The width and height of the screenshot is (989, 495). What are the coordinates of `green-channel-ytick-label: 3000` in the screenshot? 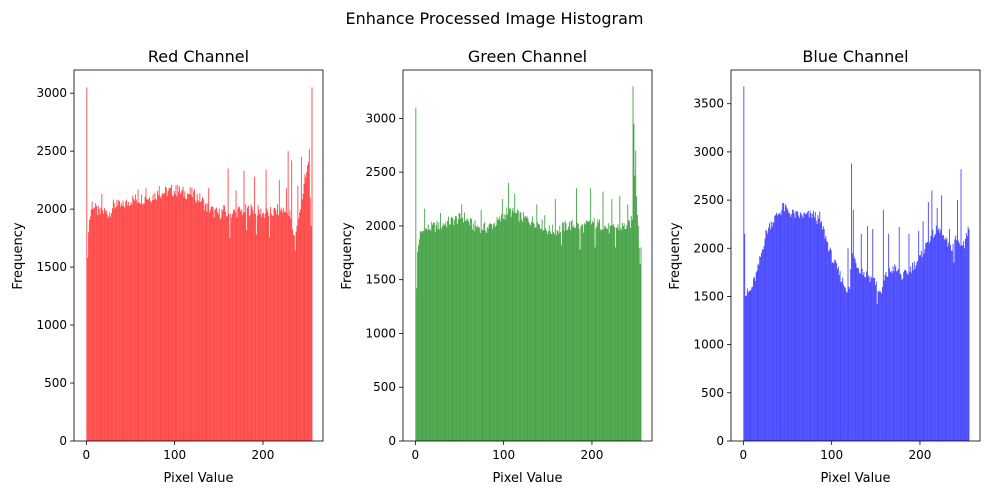 It's located at (380, 118).